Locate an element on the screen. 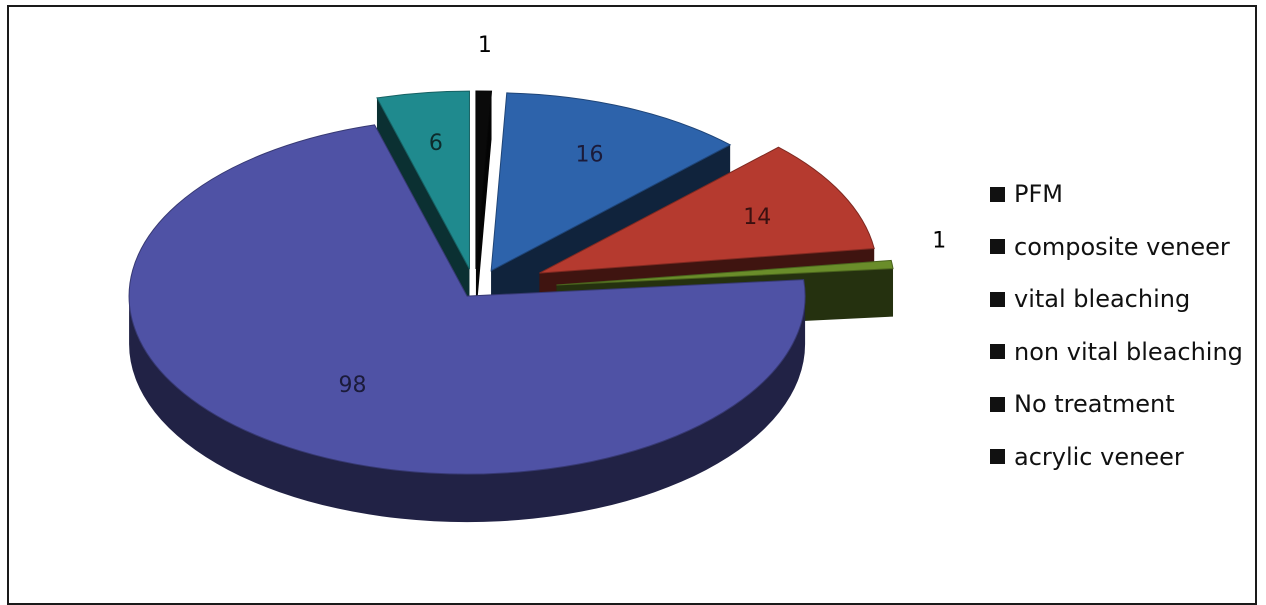  legend-label: vital bleaching is located at coordinates (1102, 299).